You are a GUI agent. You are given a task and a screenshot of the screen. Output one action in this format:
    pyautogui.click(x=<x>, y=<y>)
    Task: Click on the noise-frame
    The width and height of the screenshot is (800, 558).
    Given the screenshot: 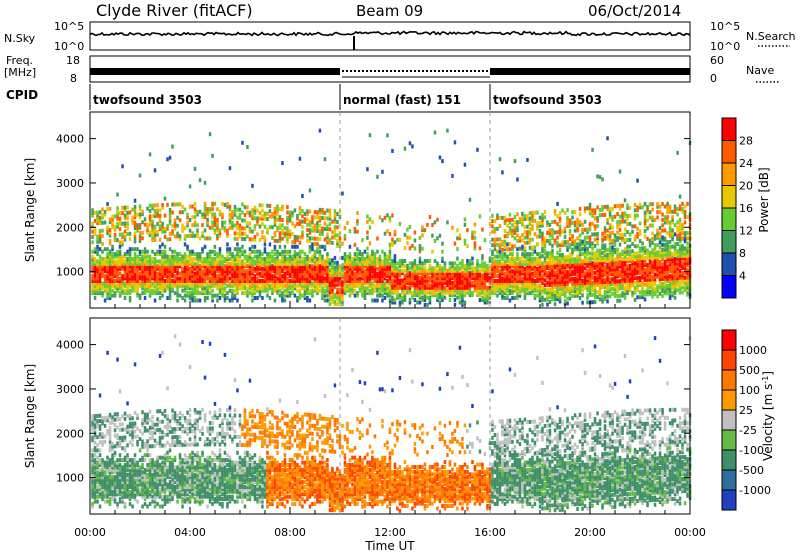 What is the action you would take?
    pyautogui.click(x=390, y=36)
    